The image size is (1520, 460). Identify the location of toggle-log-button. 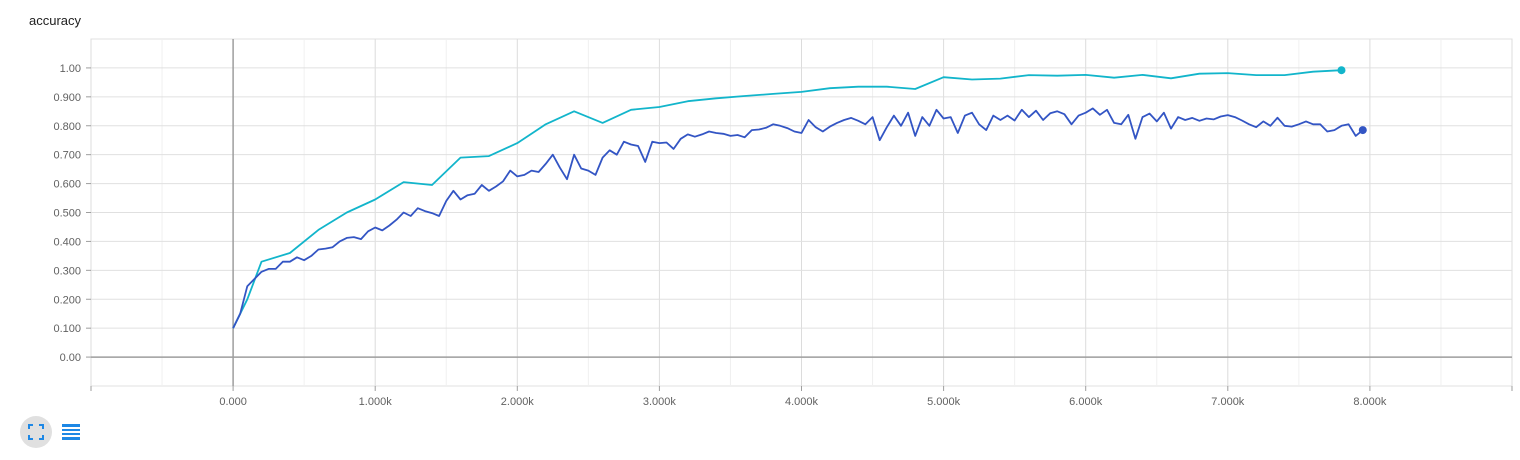
(71, 432).